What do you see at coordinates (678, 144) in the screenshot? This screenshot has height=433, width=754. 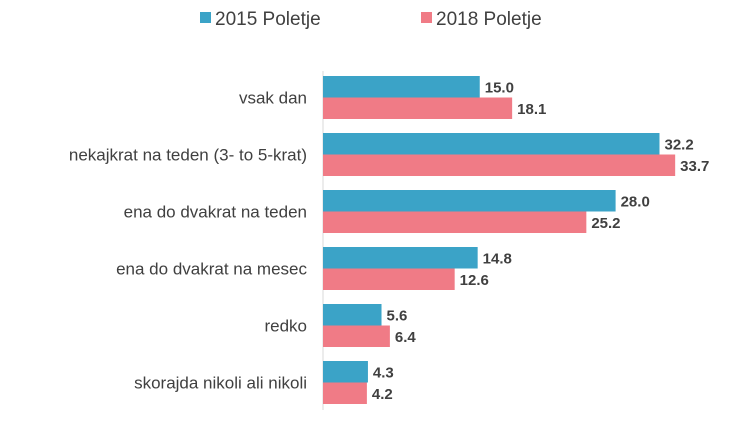 I see `data-label-1: 32.2` at bounding box center [678, 144].